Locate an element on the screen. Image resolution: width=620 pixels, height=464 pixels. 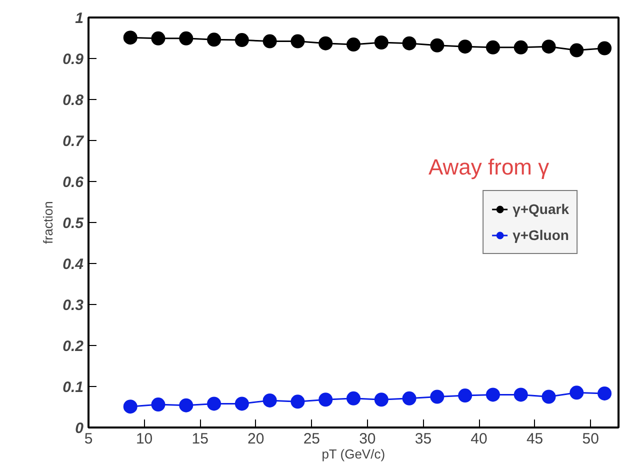
x-tick-label: 50 is located at coordinates (590, 439).